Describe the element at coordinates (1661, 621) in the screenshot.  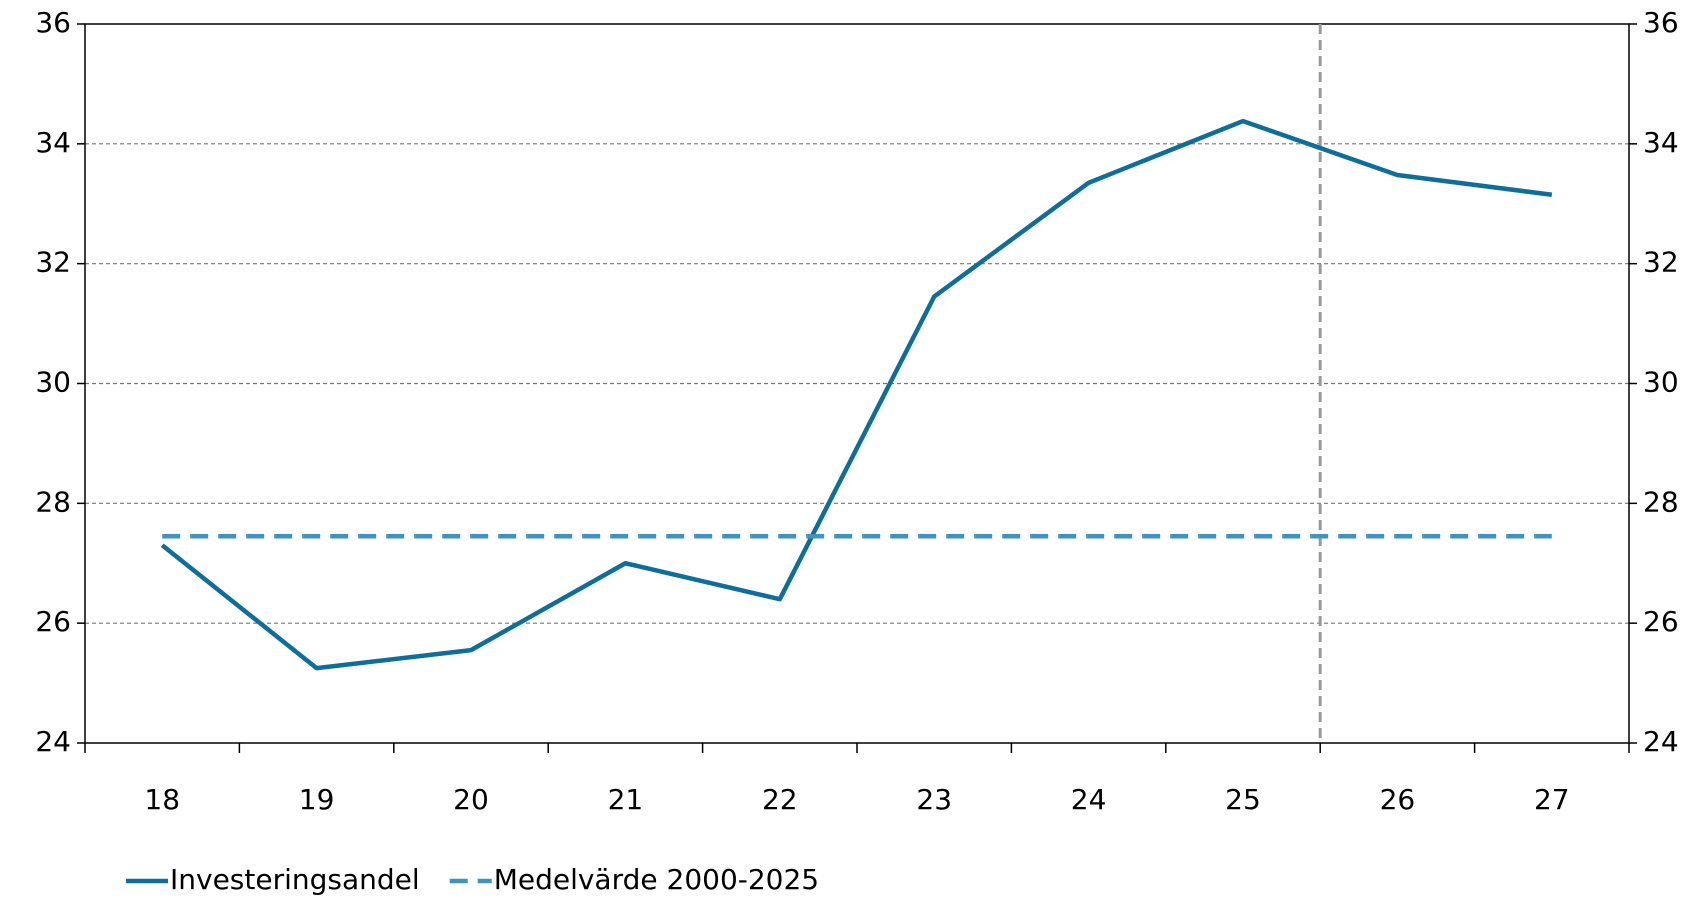
I see `y2-tick-label: 26` at that location.